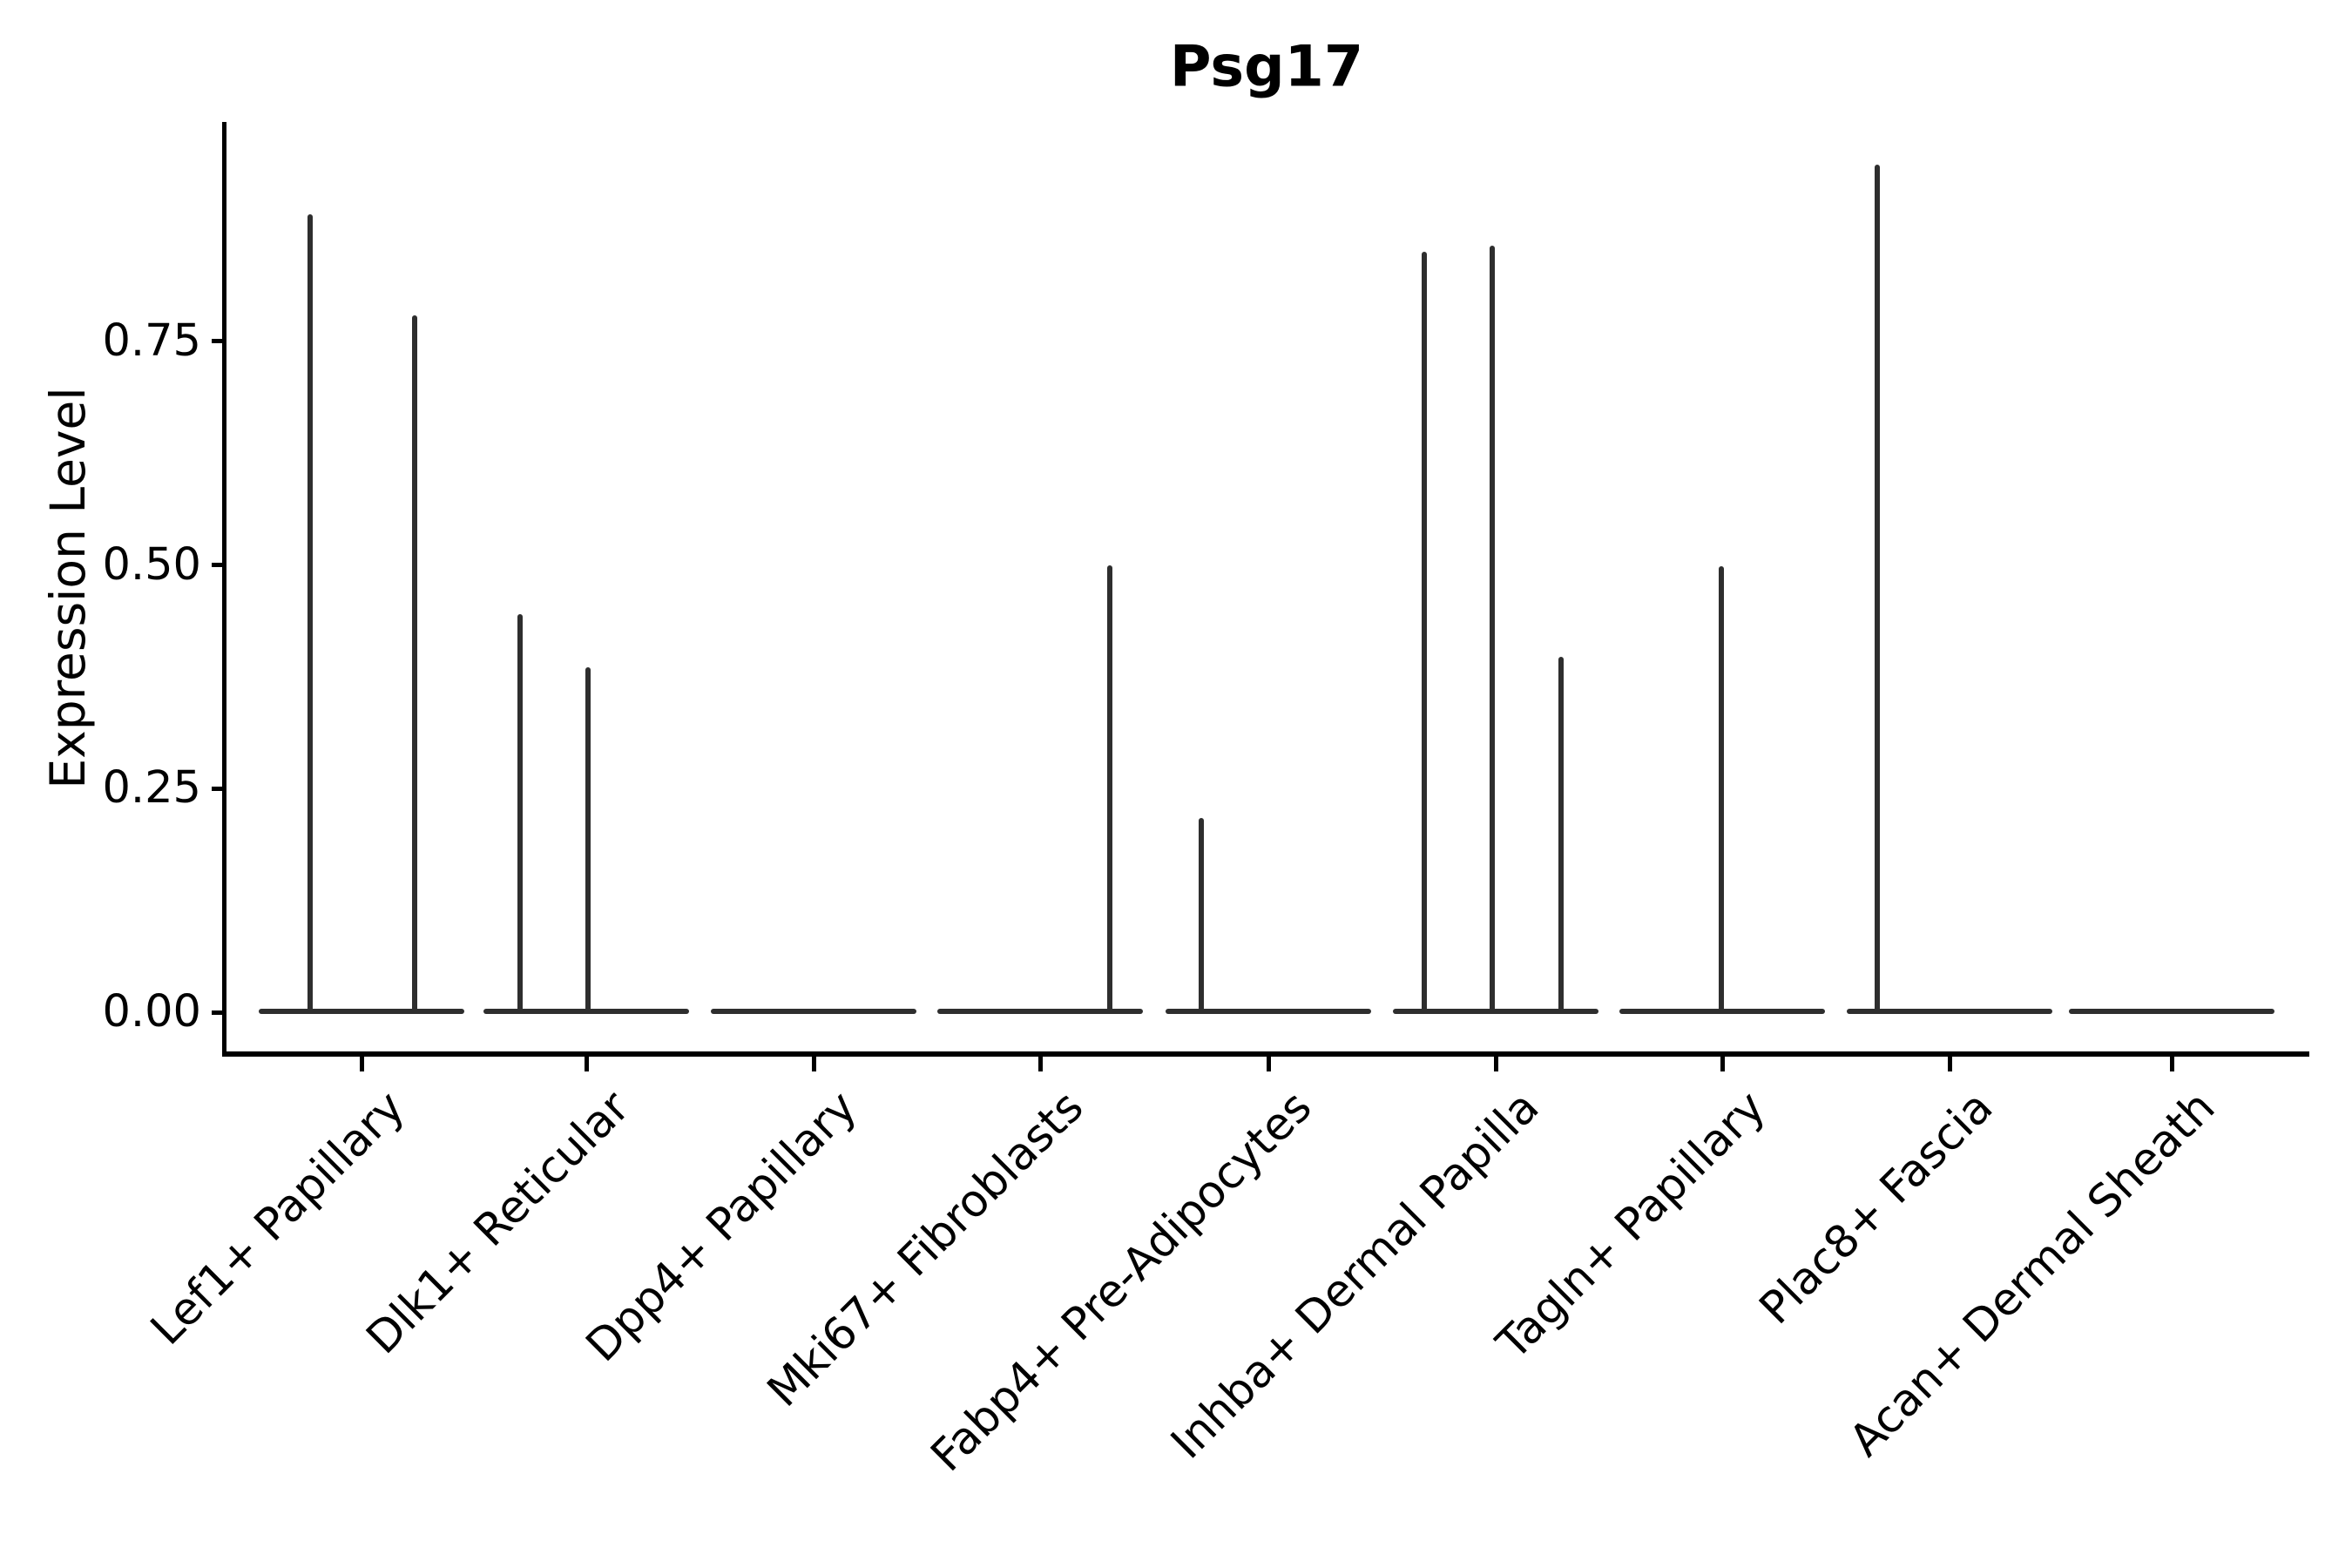 The image size is (2352, 1568). What do you see at coordinates (151, 1012) in the screenshot?
I see `y-tick-label: 0.00` at bounding box center [151, 1012].